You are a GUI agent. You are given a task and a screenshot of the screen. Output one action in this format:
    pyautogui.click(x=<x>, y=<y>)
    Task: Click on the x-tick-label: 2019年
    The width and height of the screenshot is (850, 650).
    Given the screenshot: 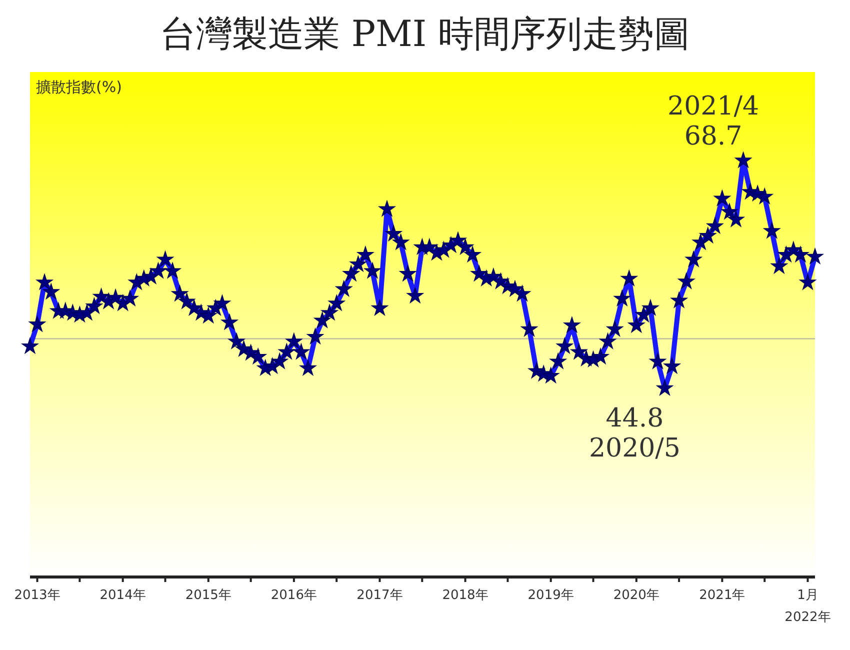 What is the action you would take?
    pyautogui.click(x=551, y=595)
    